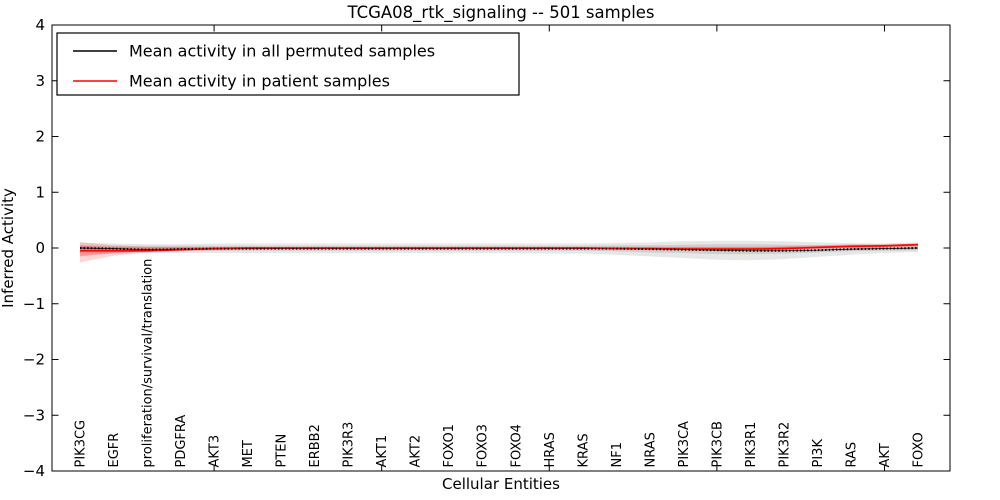 The width and height of the screenshot is (1000, 500). Describe the element at coordinates (784, 445) in the screenshot. I see `x-tick-label: PIK3R2` at that location.